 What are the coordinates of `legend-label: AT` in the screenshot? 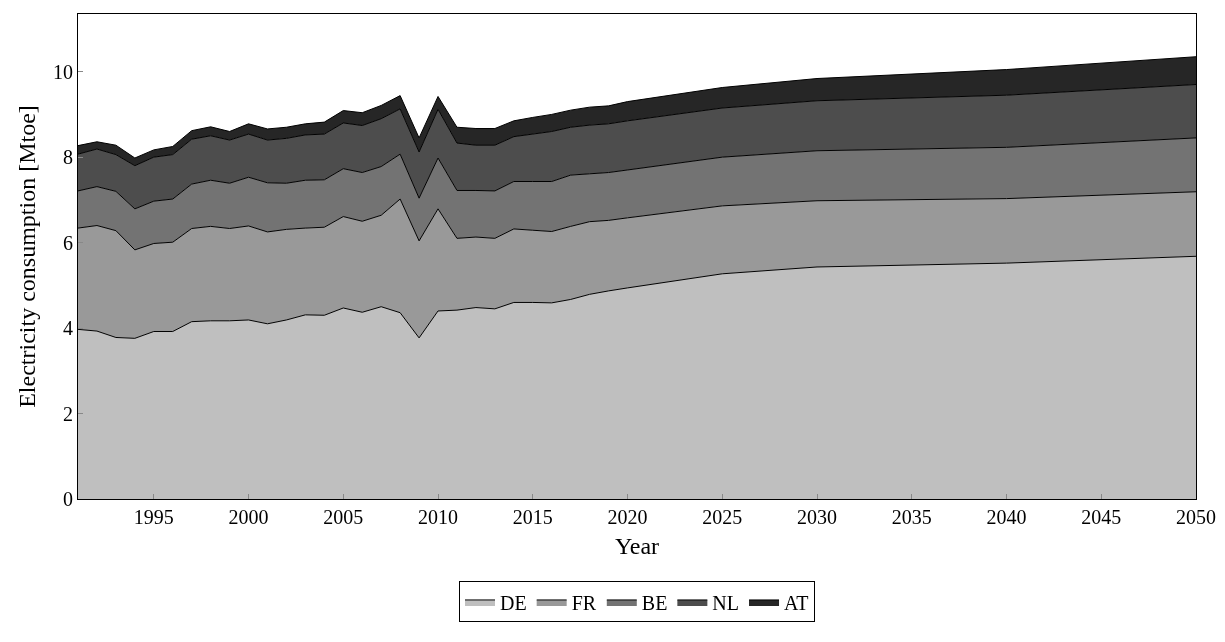 It's located at (796, 602).